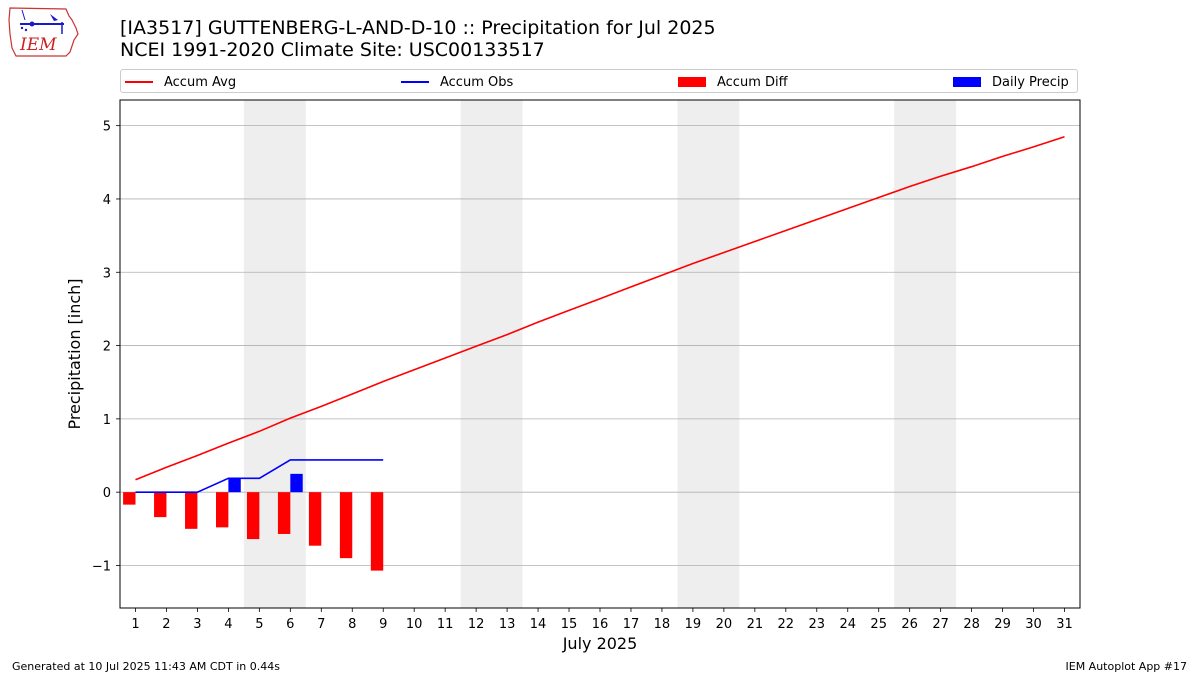 The width and height of the screenshot is (1200, 675). I want to click on x-tick-label: 22, so click(786, 624).